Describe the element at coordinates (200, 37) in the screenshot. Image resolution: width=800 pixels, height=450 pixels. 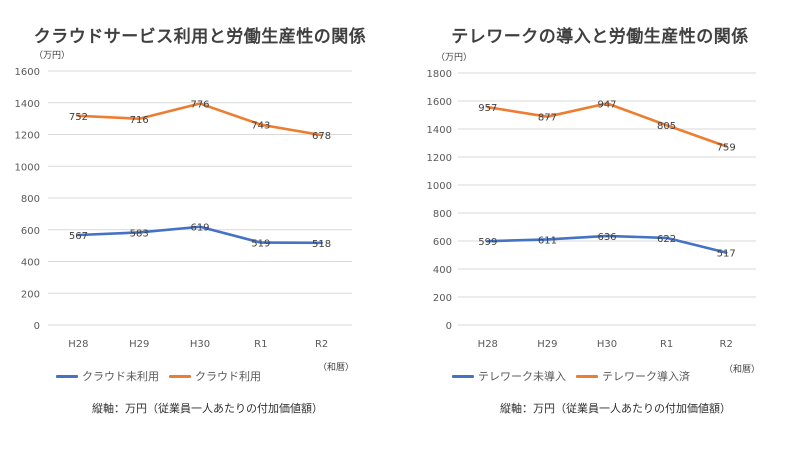
I see `chart-title: クラウドサービス利用と労働生産性の関係` at that location.